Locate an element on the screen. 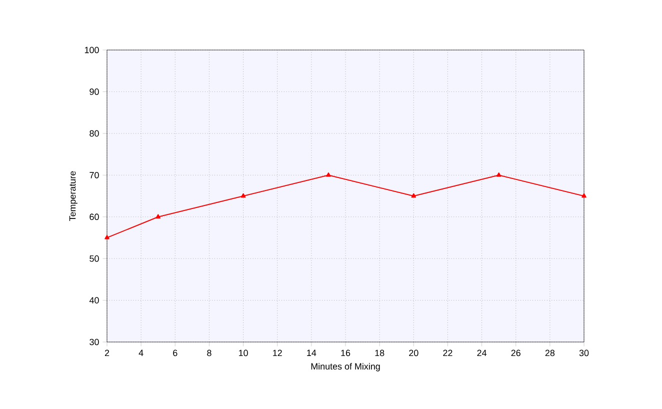 The width and height of the screenshot is (662, 409). x-tick-label: 16 is located at coordinates (345, 353).